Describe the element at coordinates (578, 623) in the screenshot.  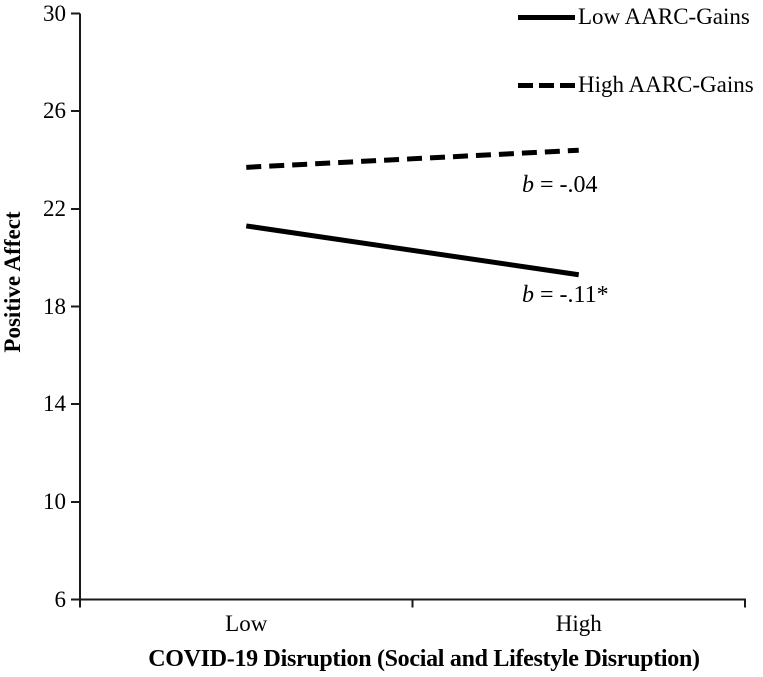
I see `x-category-label: High` at that location.